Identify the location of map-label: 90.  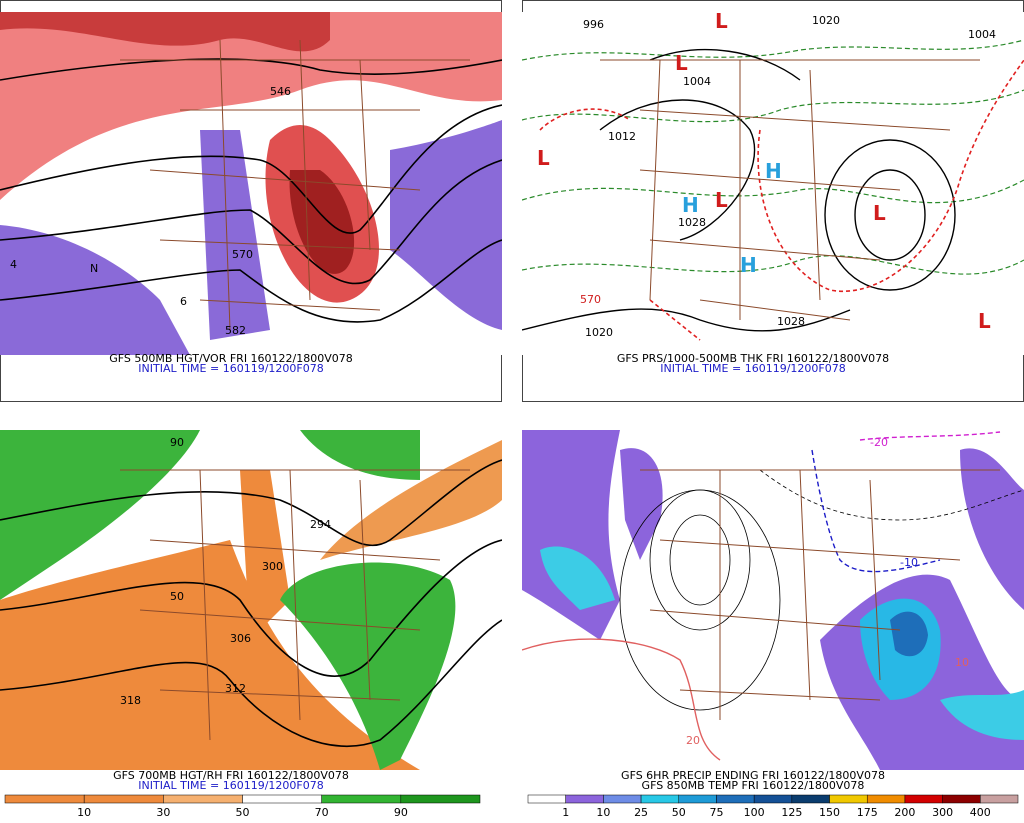
(177, 442).